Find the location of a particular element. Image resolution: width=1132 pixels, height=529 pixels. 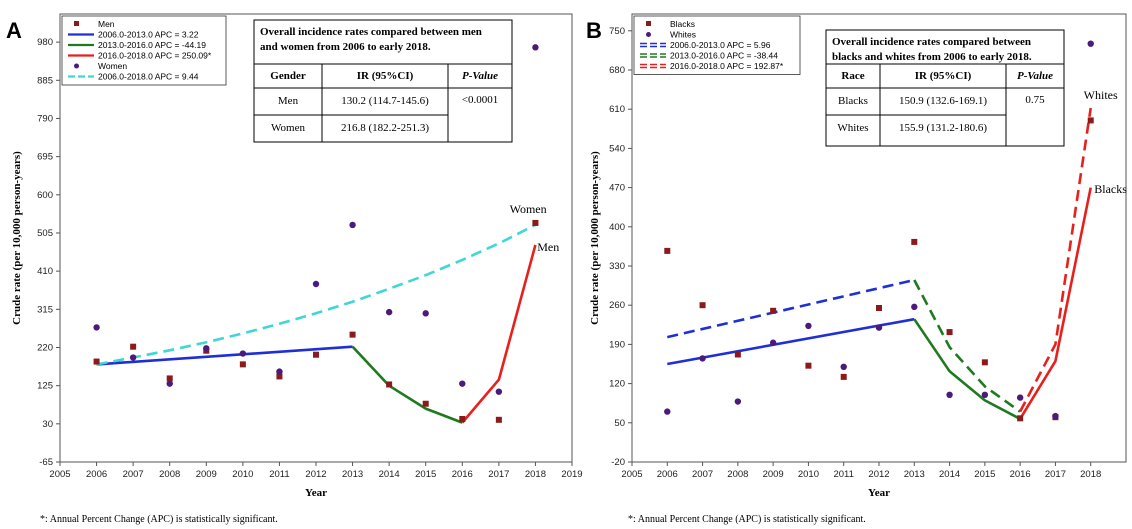

y-tick-label: 410 is located at coordinates (45, 271).